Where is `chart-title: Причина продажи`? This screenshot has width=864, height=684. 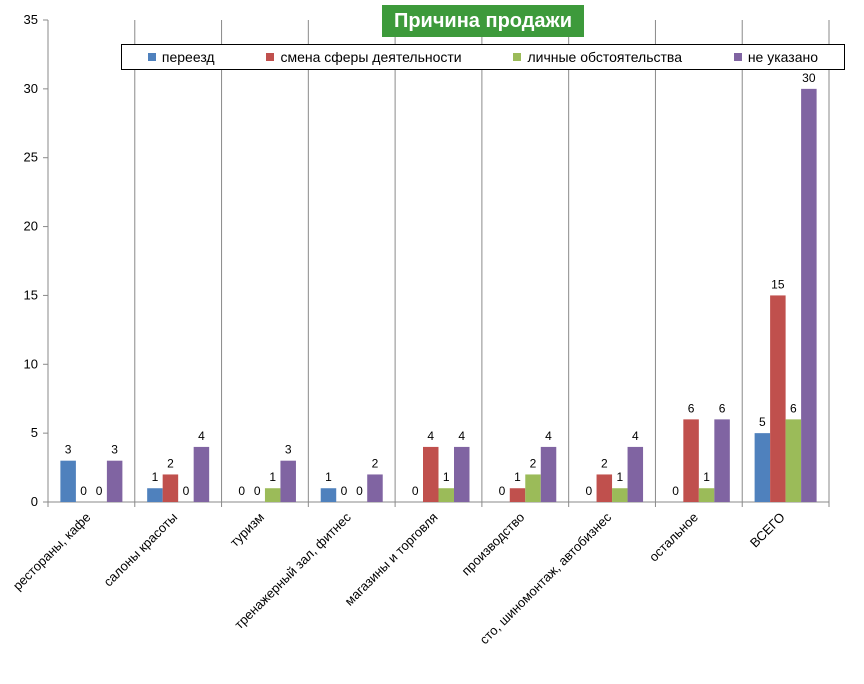 chart-title: Причина продажи is located at coordinates (483, 21).